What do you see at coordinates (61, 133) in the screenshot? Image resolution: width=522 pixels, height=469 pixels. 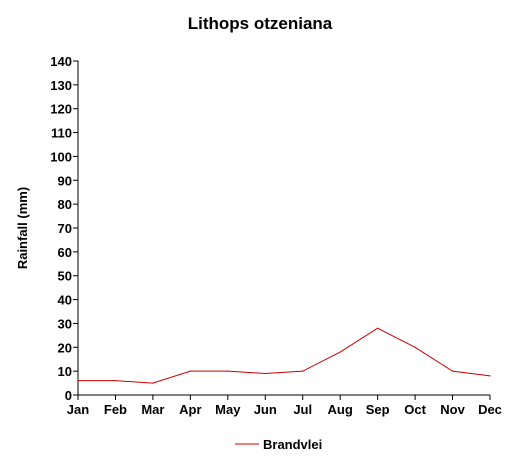 I see `y-tick-label: 110` at bounding box center [61, 133].